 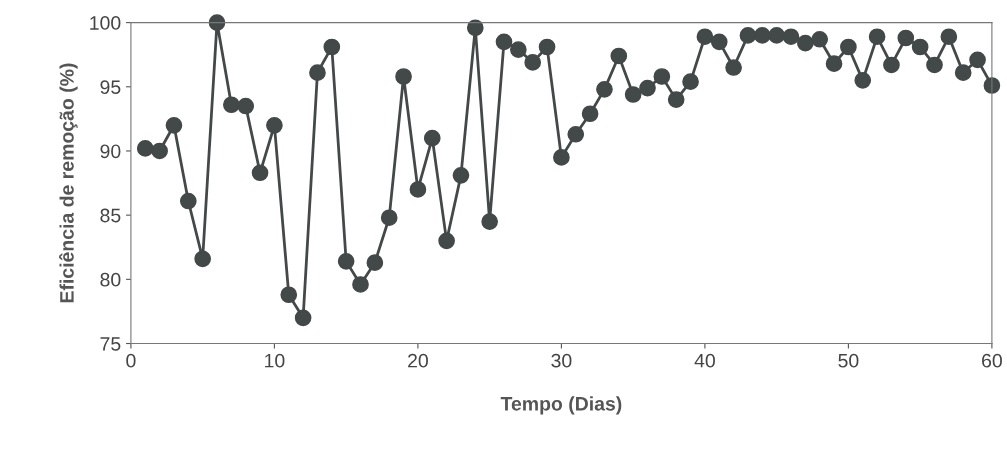 What do you see at coordinates (561, 405) in the screenshot?
I see `x-axis-title: Tempo (Dias)` at bounding box center [561, 405].